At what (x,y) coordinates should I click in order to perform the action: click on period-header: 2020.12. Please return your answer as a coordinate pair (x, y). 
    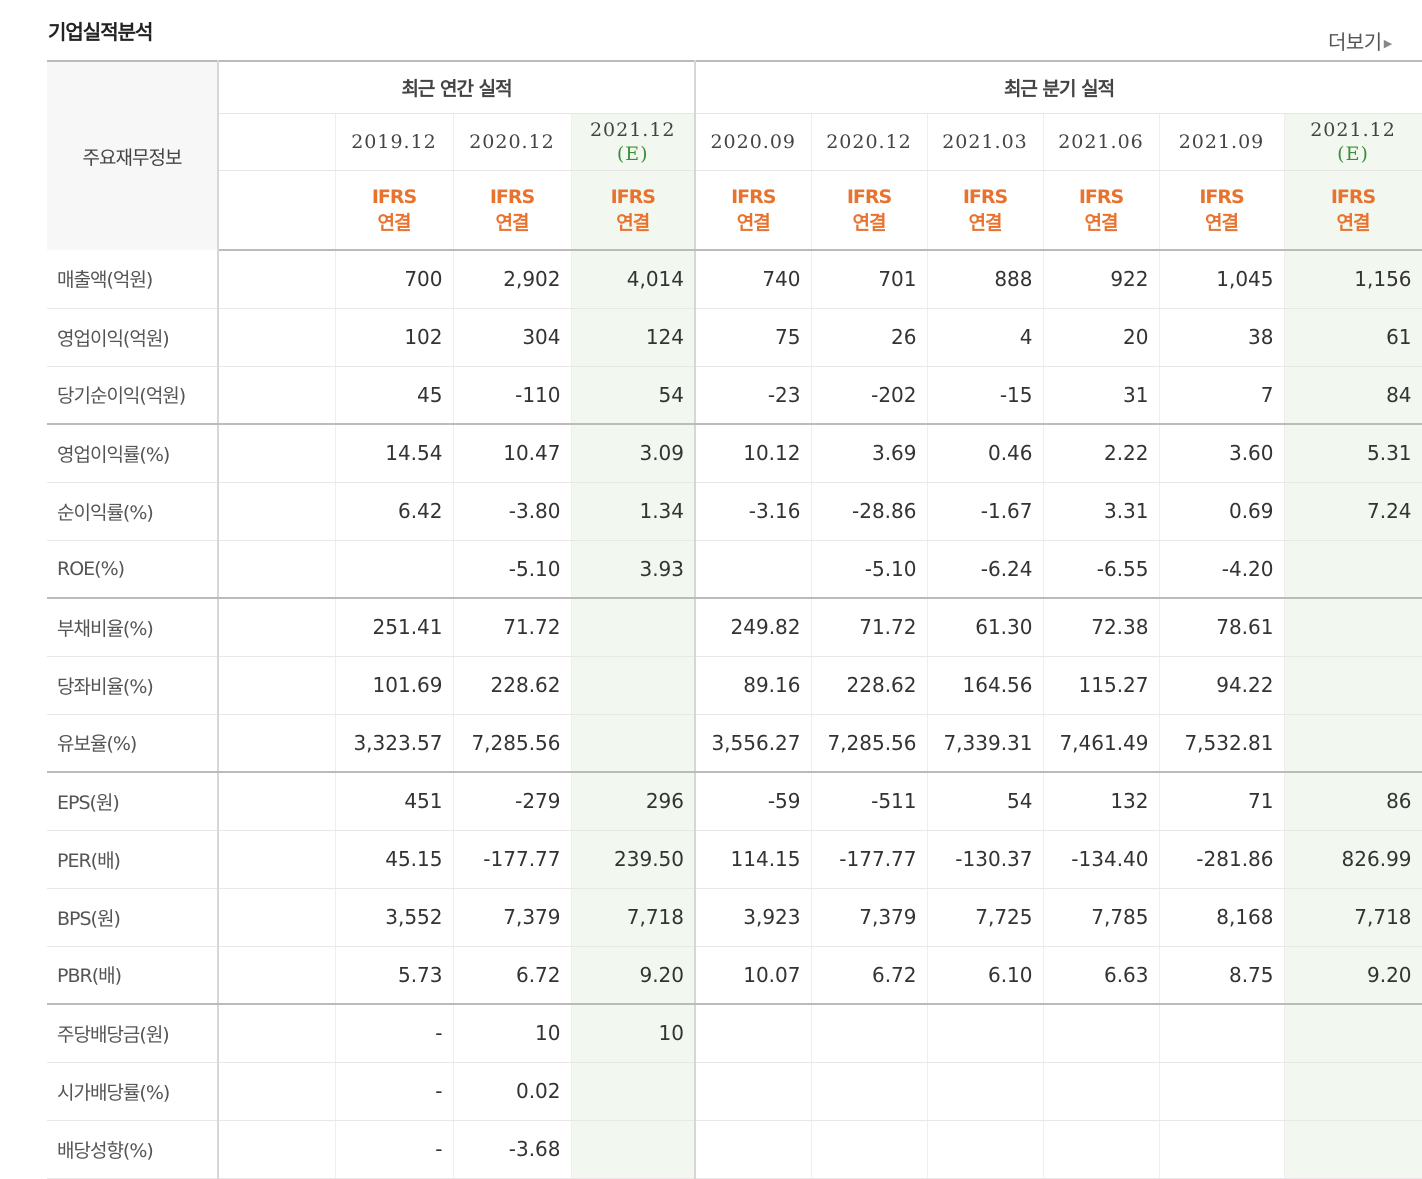
    Looking at the image, I should click on (869, 142).